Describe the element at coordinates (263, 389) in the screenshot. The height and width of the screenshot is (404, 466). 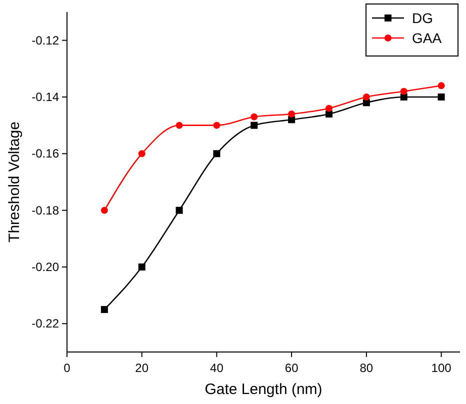
I see `x-axis-title: Gate Length (nm)` at that location.